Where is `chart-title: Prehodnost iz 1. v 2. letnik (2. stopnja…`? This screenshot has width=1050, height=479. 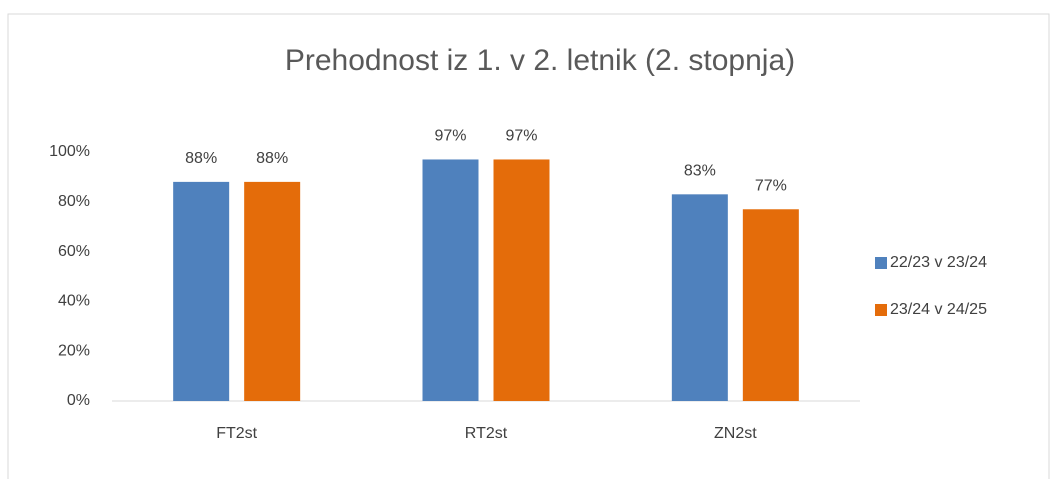 chart-title: Prehodnost iz 1. v 2. letnik (2. stopnja… is located at coordinates (540, 60).